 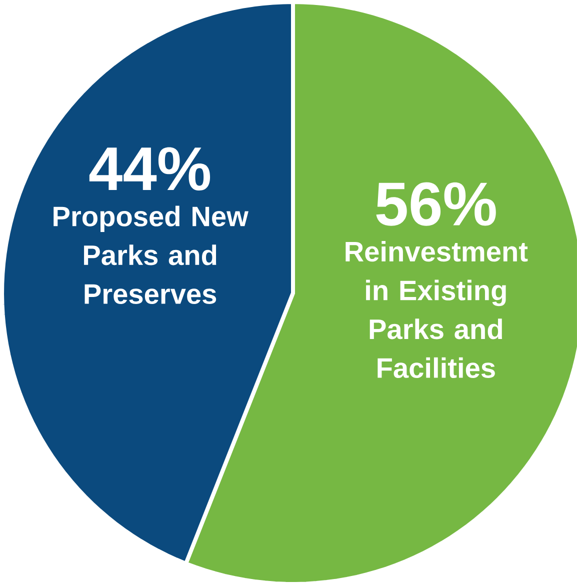 I want to click on data-label: 44%, so click(x=149, y=168).